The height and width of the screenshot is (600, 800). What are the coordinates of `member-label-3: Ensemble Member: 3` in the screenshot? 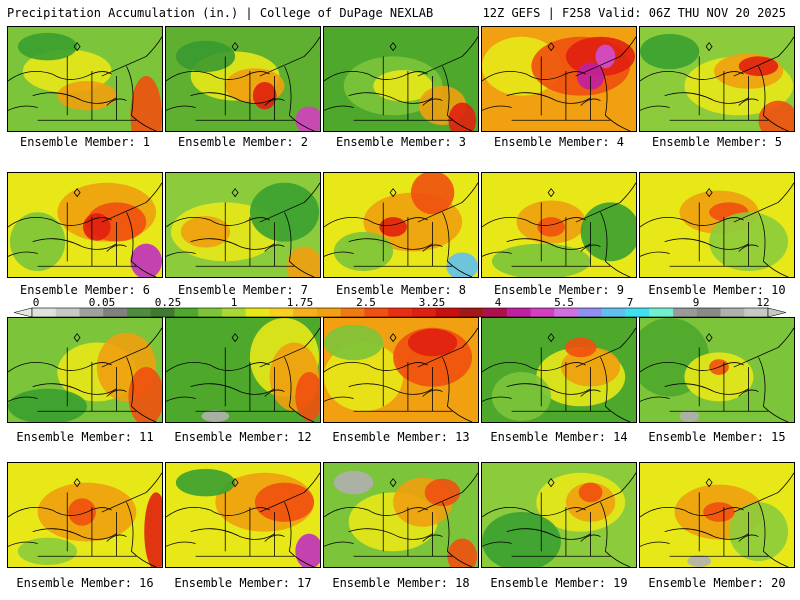 It's located at (401, 142).